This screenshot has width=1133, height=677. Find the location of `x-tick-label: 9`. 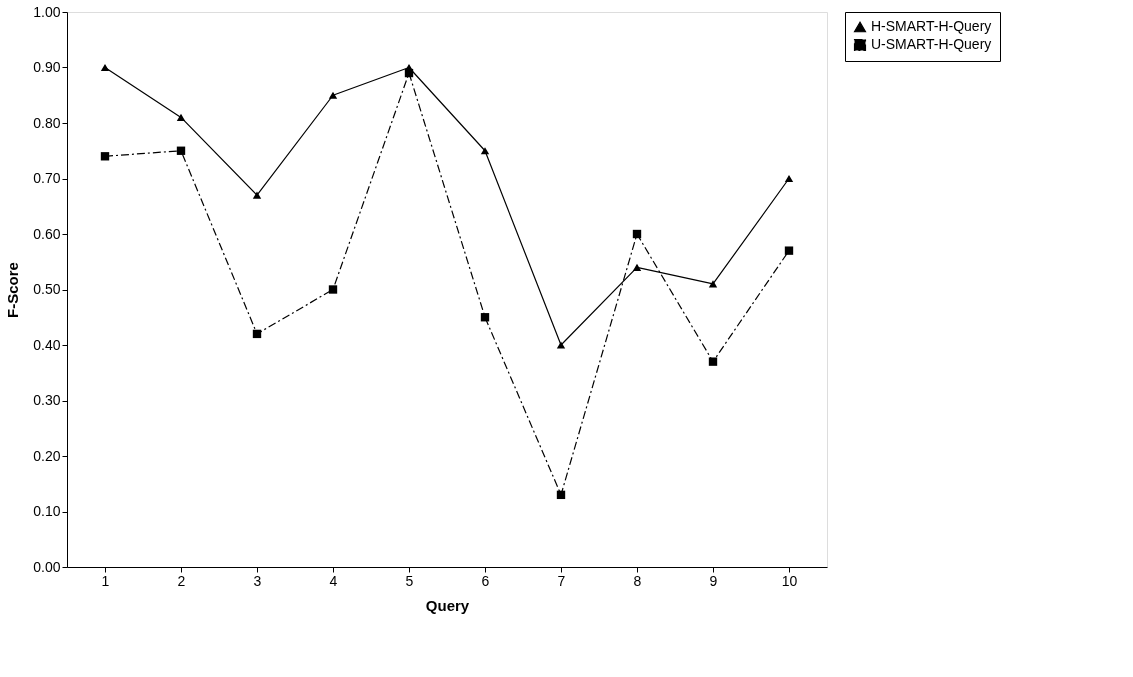

x-tick-label: 9 is located at coordinates (713, 580).